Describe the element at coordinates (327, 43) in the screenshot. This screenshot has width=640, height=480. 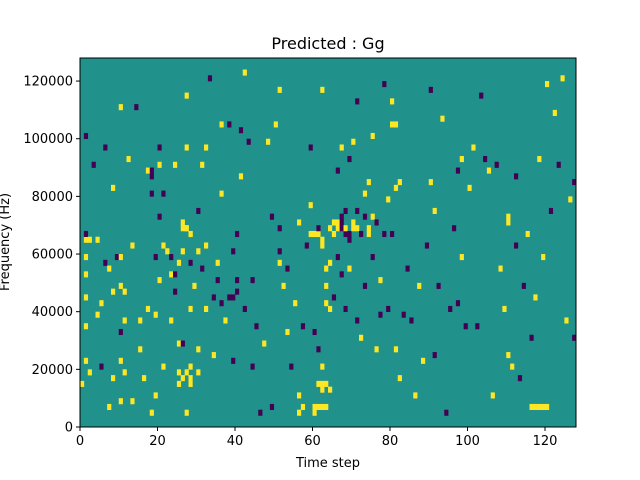
I see `chart-title: Predicted : Gg` at that location.